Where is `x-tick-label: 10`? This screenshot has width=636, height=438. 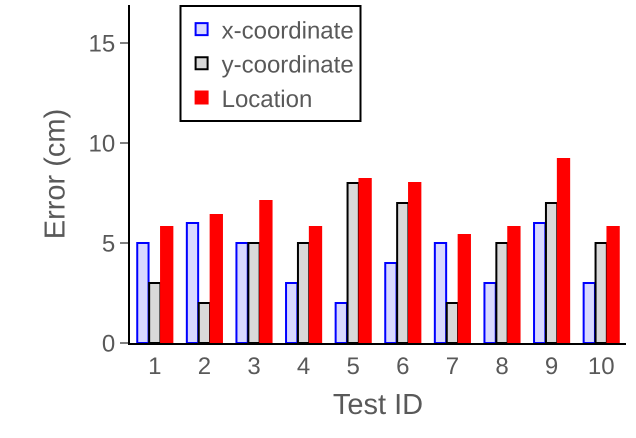 x-tick-label: 10 is located at coordinates (601, 366).